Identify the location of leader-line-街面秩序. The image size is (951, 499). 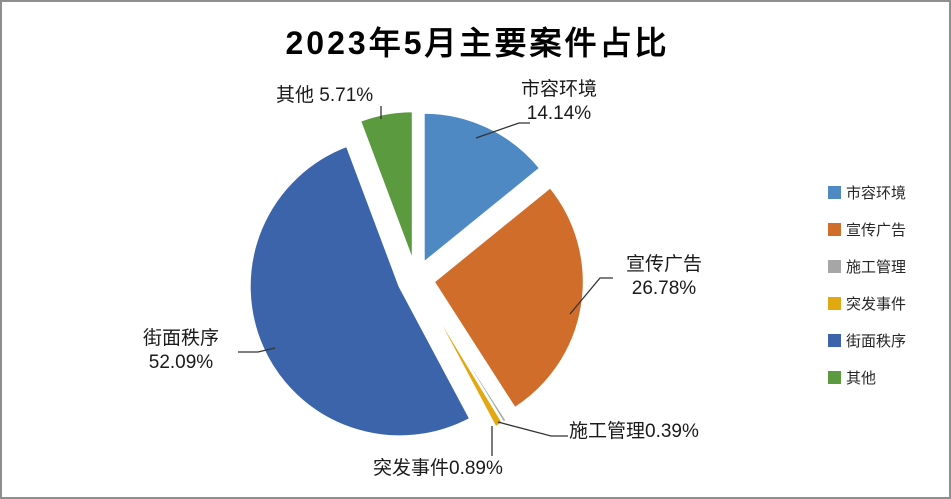
(257, 350).